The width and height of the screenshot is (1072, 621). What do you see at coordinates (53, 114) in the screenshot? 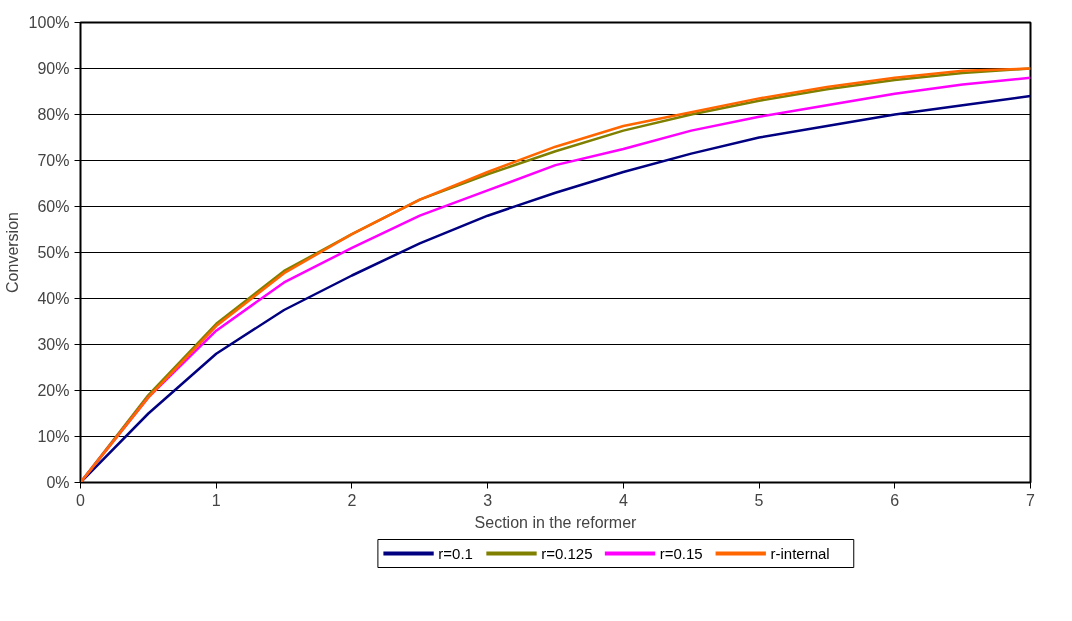
I see `y-tick-label: 80%` at bounding box center [53, 114].